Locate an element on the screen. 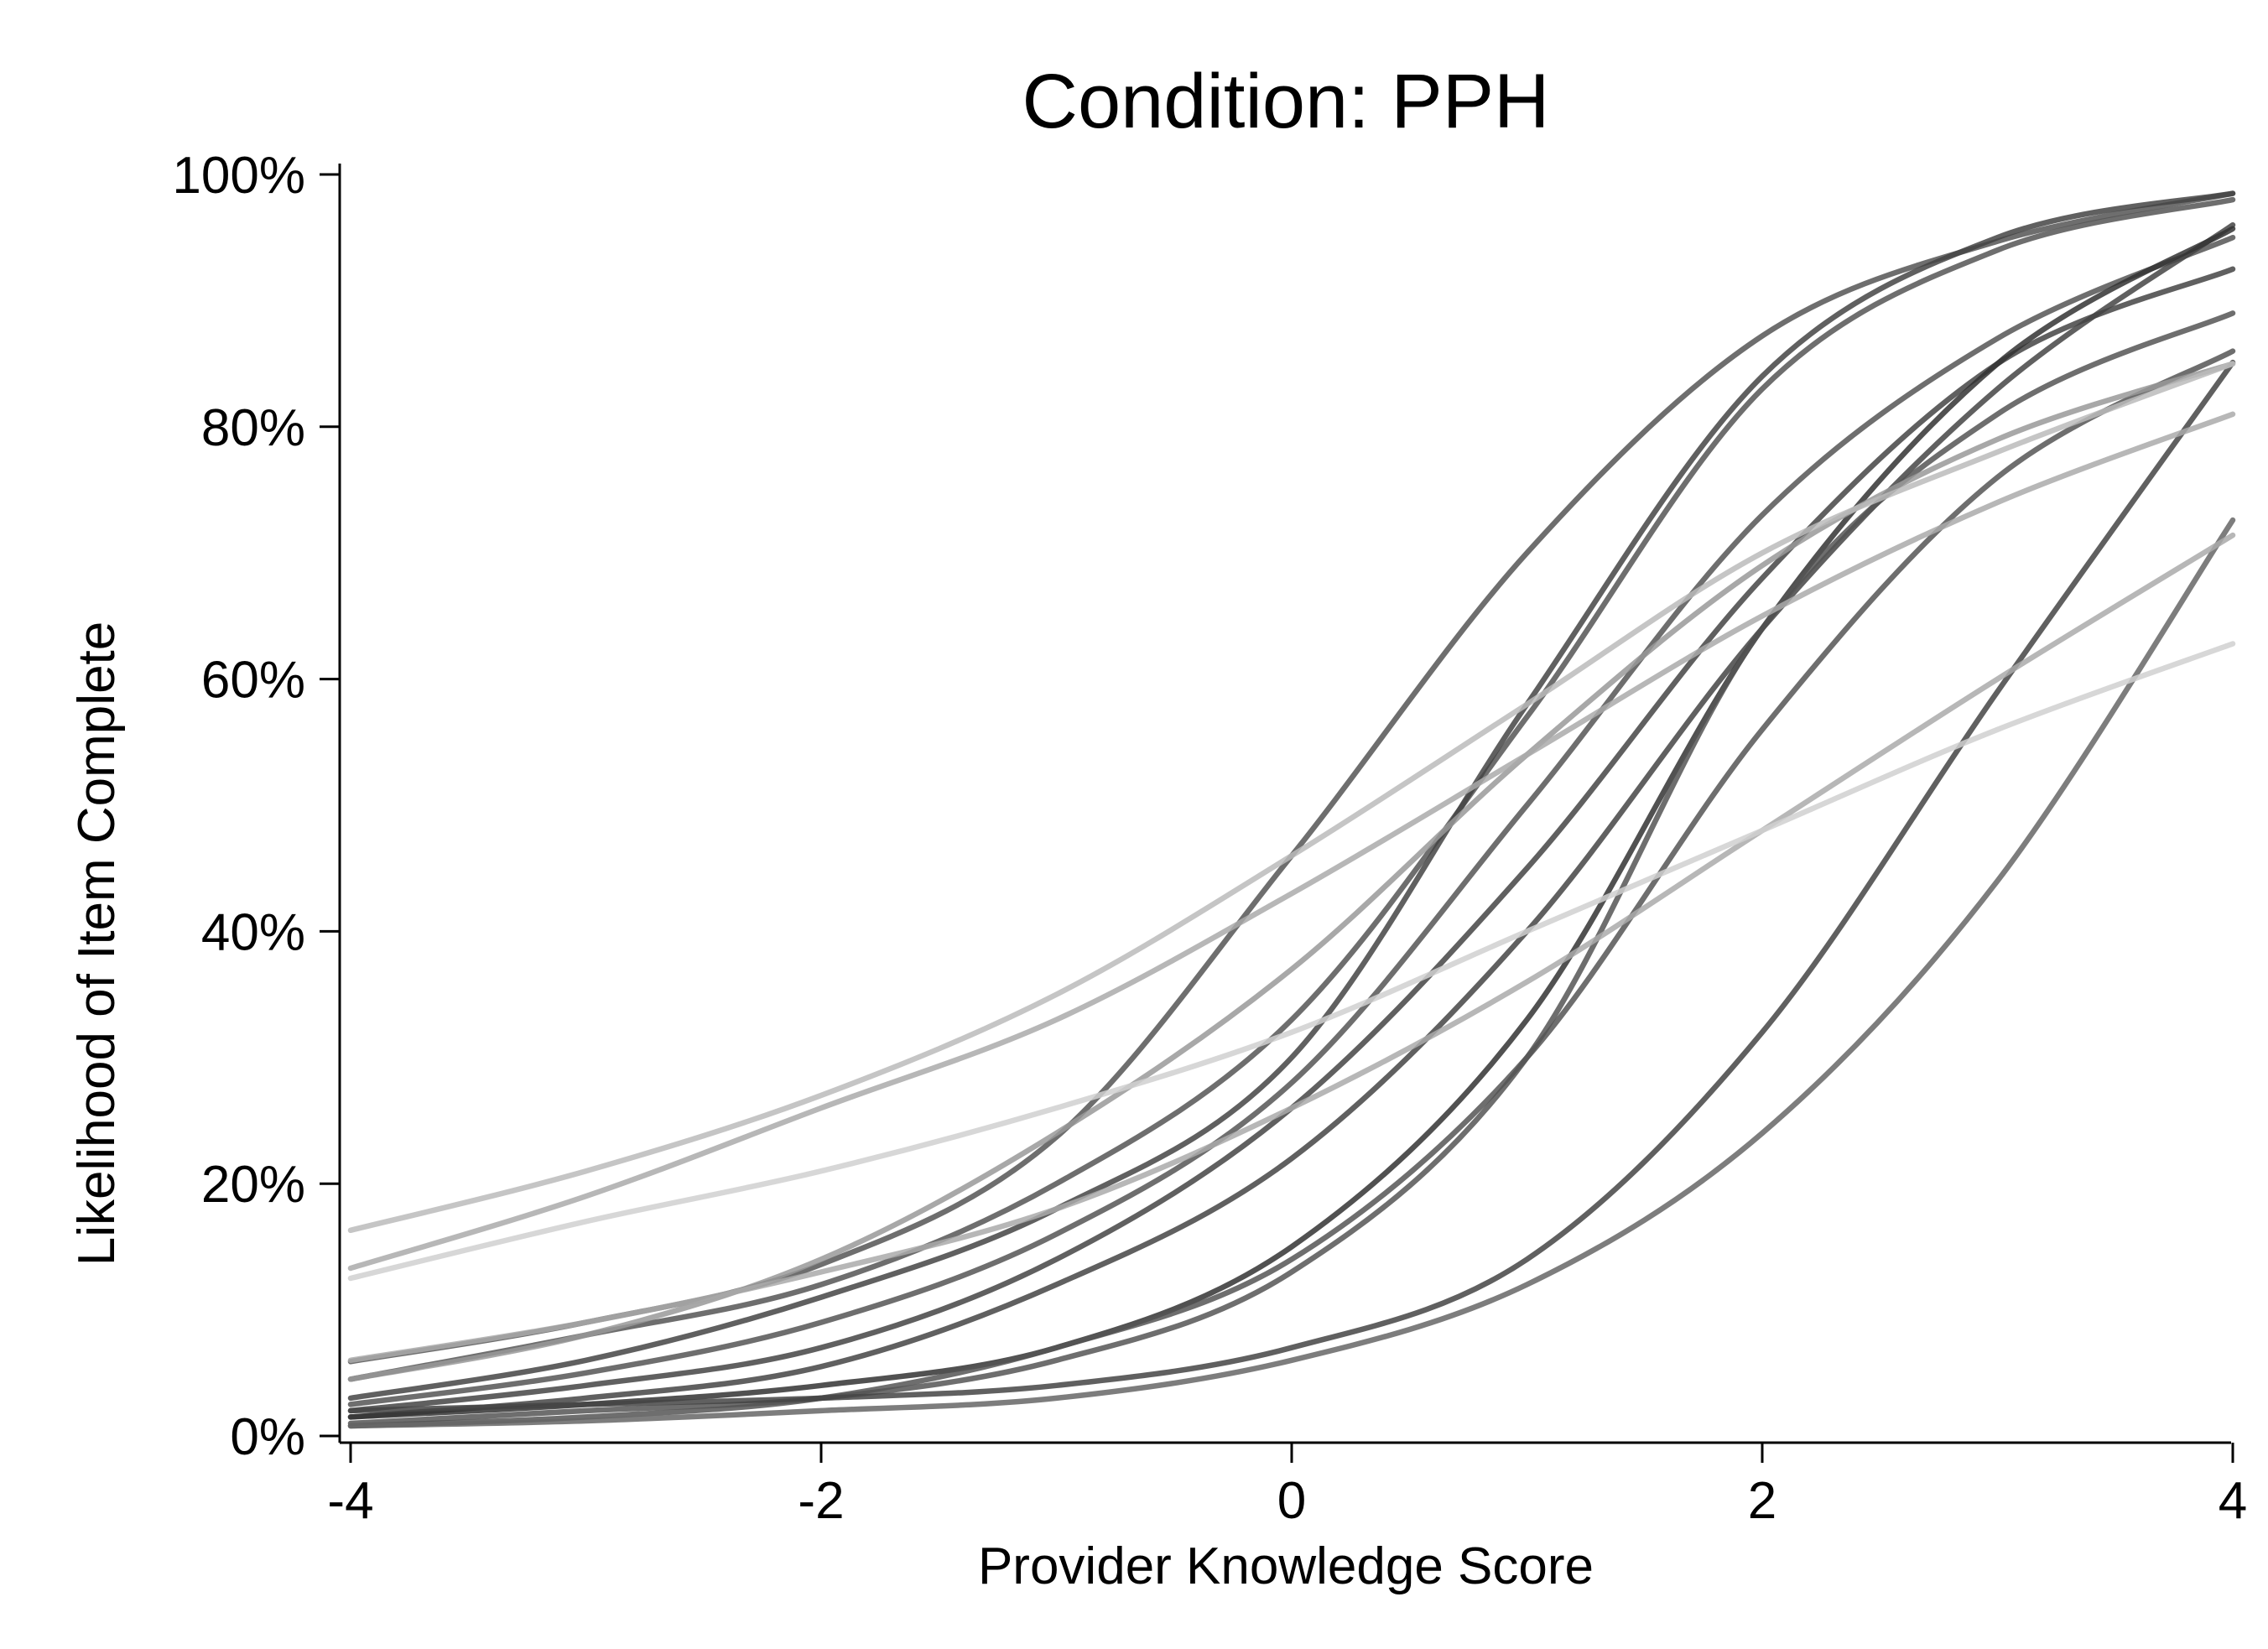 This screenshot has width=2268, height=1649. y-tick-label: 40% is located at coordinates (253, 932).